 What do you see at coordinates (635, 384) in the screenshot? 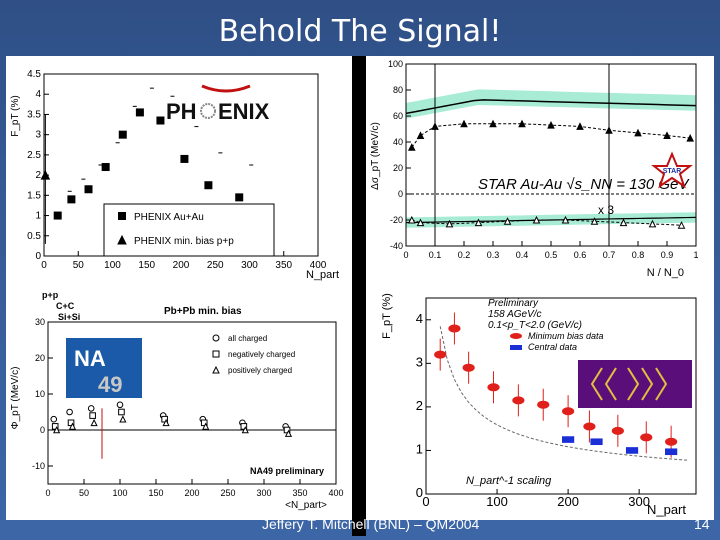
I see `ceres-logo-icon` at bounding box center [635, 384].